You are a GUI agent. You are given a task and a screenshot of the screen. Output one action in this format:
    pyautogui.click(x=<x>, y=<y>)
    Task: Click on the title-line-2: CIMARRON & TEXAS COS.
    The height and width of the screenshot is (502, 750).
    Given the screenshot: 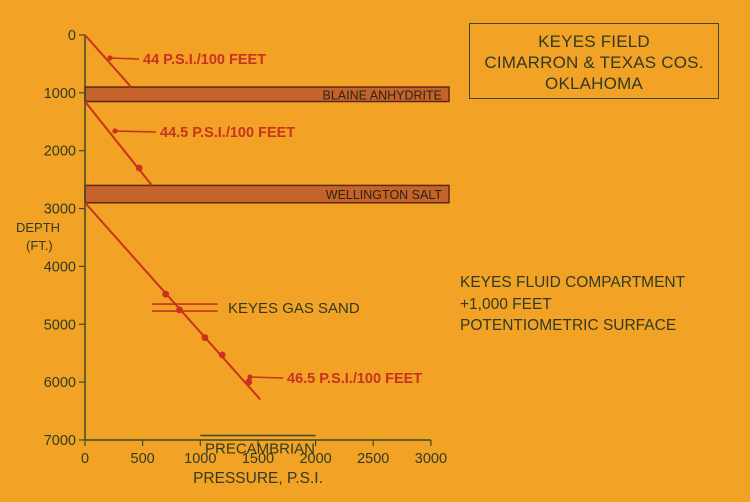 What is the action you would take?
    pyautogui.click(x=594, y=62)
    